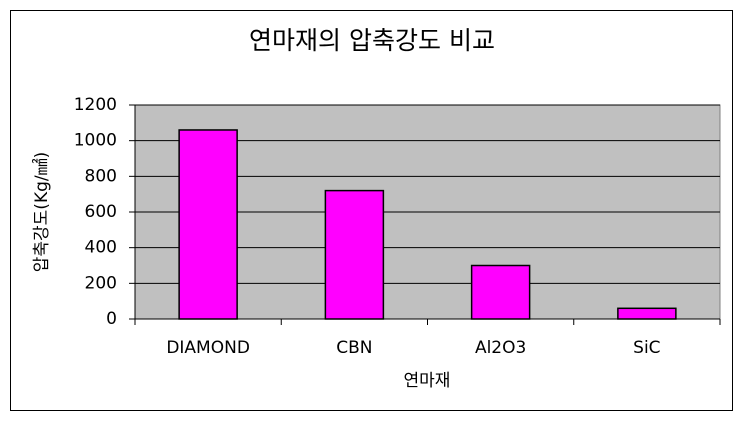 This screenshot has height=421, width=744. Describe the element at coordinates (354, 348) in the screenshot. I see `x-tick-label: CBN` at that location.